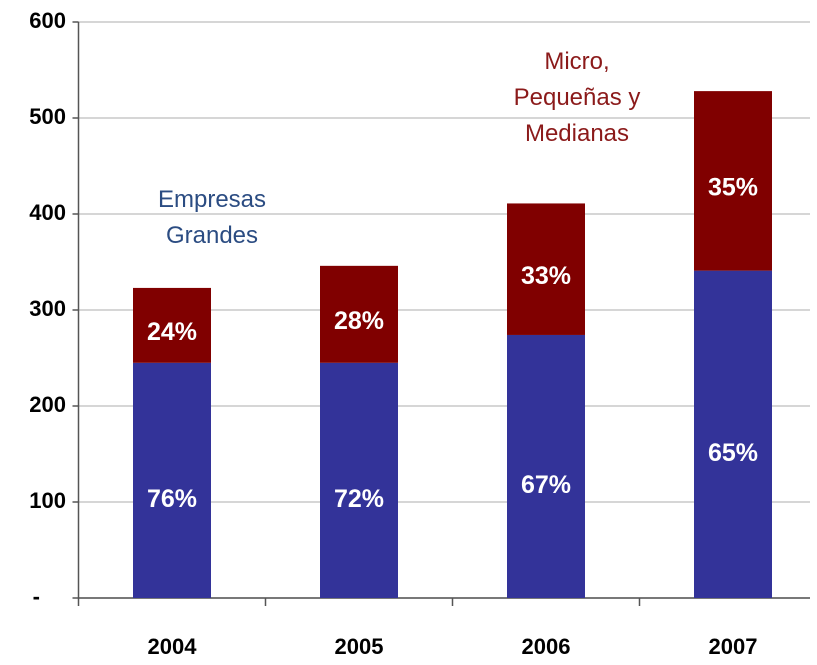 The height and width of the screenshot is (665, 817). What do you see at coordinates (47, 212) in the screenshot?
I see `y-tick-label: 400` at bounding box center [47, 212].